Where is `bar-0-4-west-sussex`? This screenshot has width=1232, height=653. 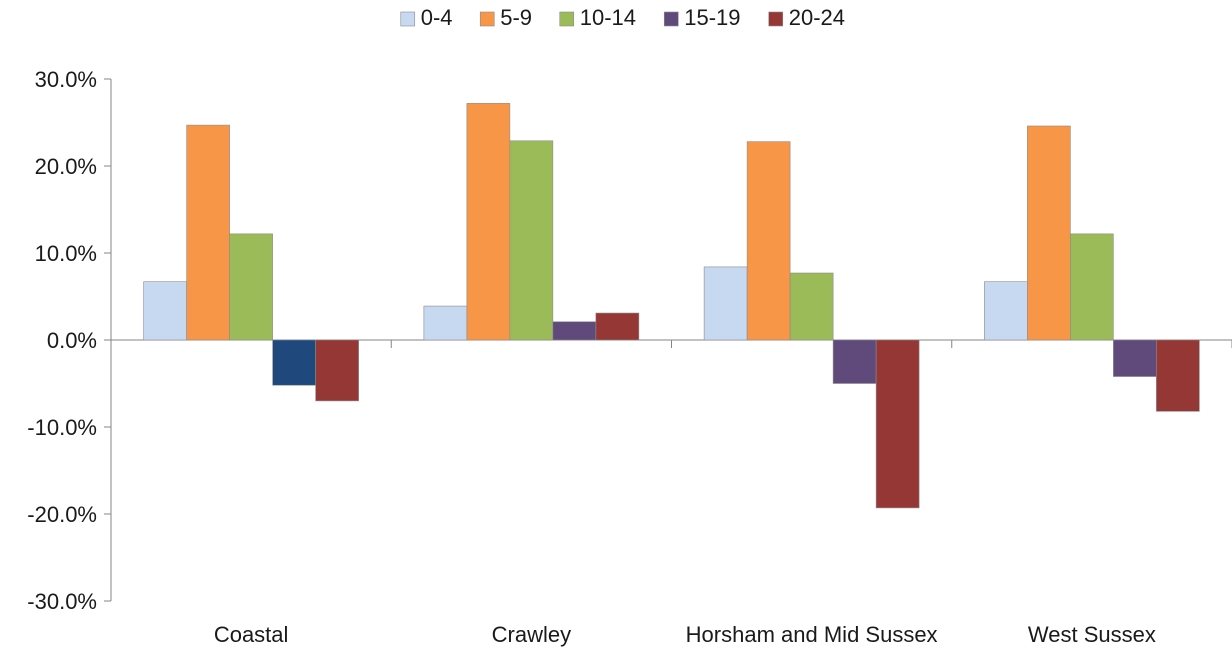 bar-0-4-west-sussex is located at coordinates (1006, 311).